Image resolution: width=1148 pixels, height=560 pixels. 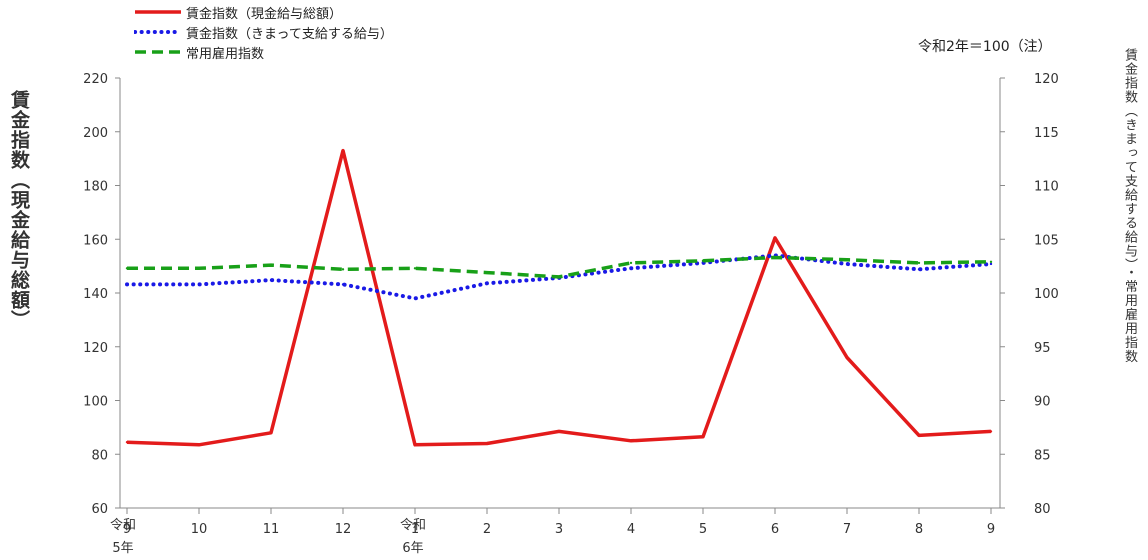 I want to click on right-tick-label: 90, so click(x=1042, y=402).